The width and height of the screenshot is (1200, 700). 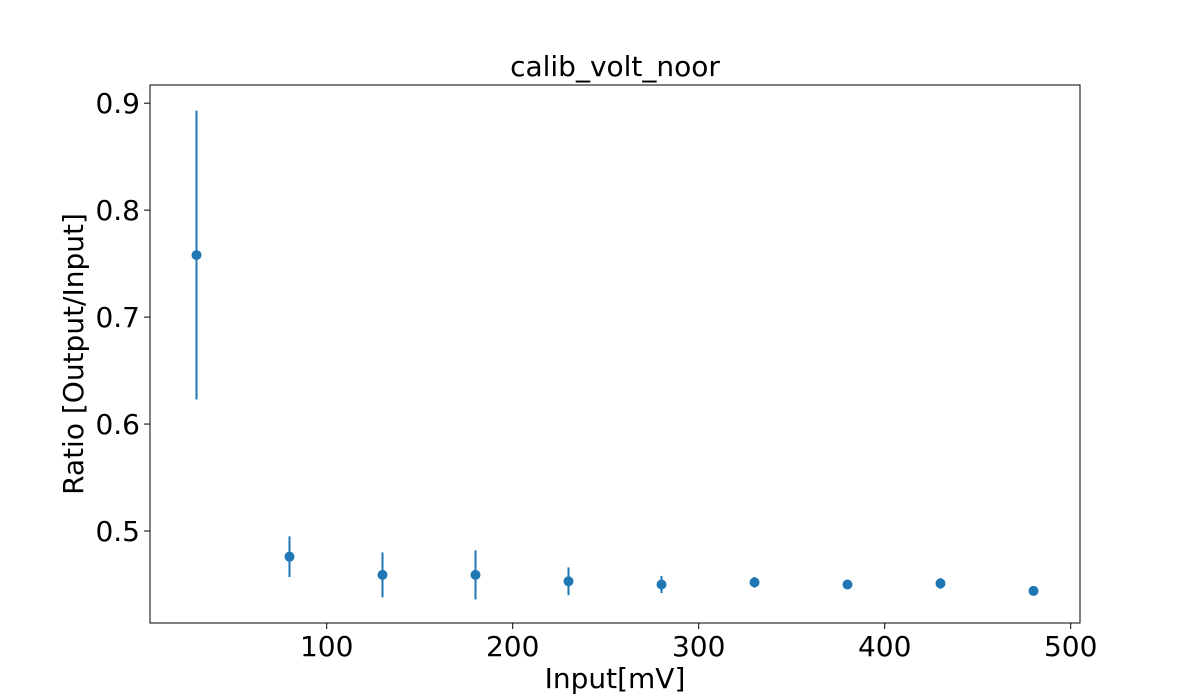 I want to click on y-tick-label: 0.9, so click(x=117, y=103).